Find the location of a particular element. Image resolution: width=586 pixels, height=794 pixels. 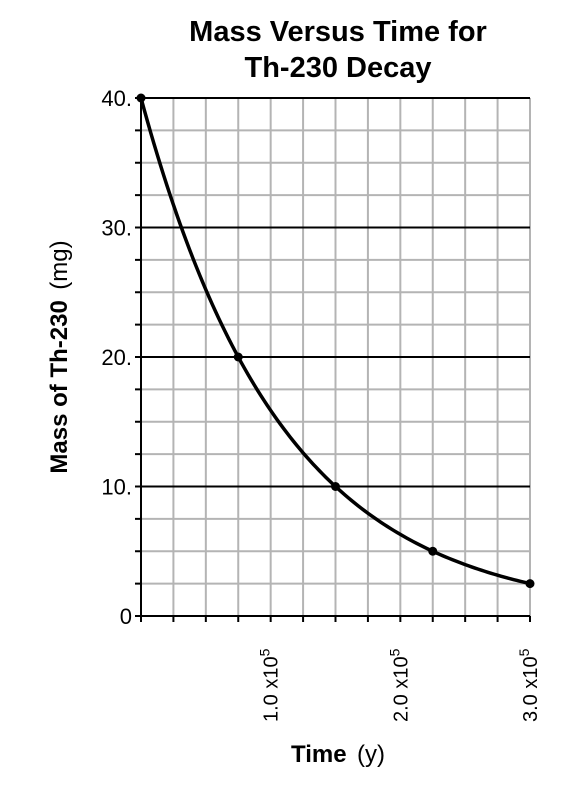

x-tick-label: 1.0 x105 is located at coordinates (270, 685).